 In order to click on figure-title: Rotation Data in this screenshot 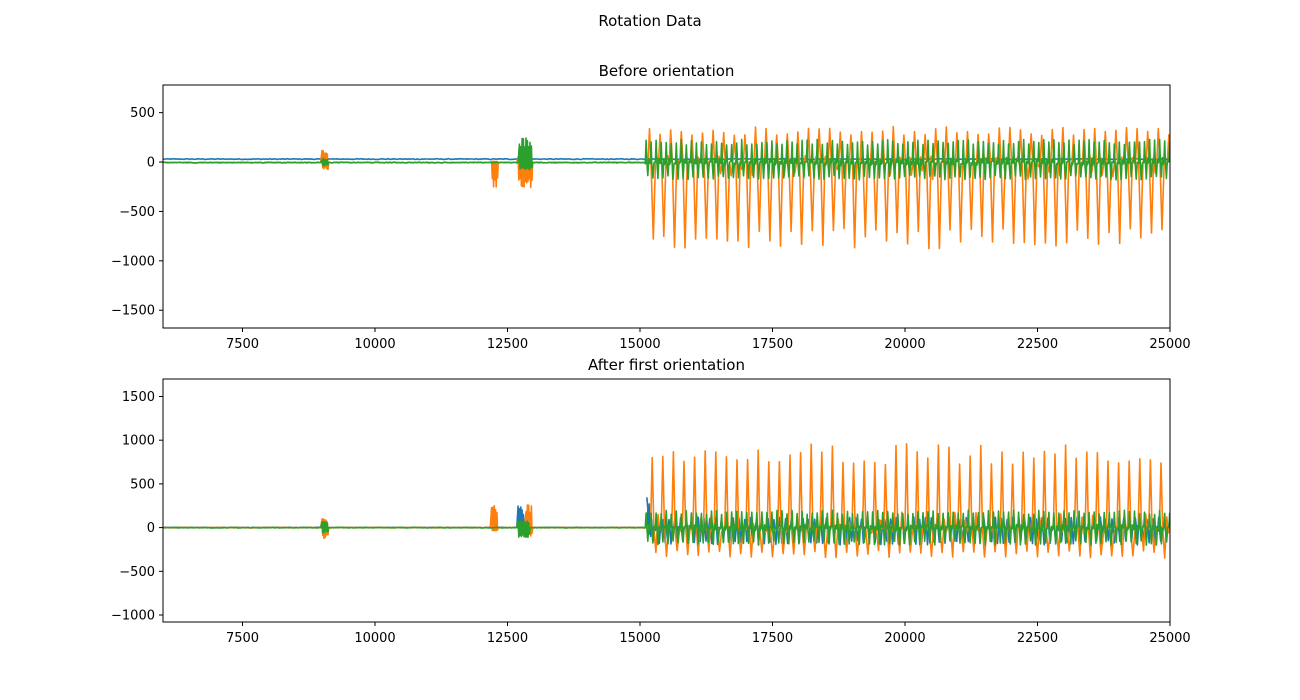, I will do `click(649, 21)`.